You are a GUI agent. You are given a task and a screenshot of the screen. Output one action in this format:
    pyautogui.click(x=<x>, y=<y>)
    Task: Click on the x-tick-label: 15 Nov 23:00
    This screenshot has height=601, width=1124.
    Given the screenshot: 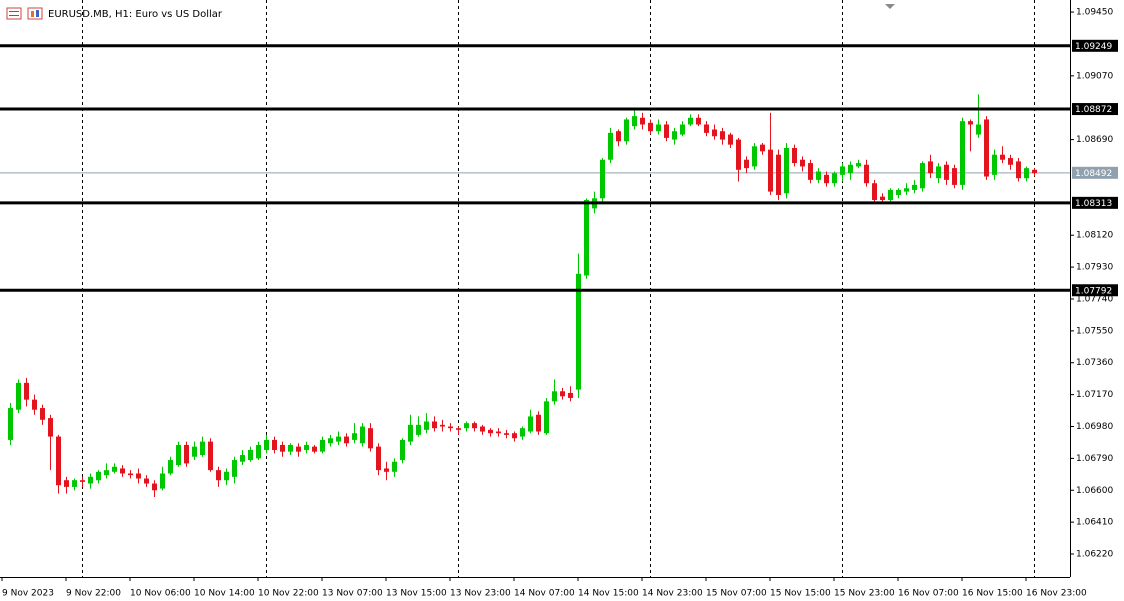 What is the action you would take?
    pyautogui.click(x=864, y=594)
    